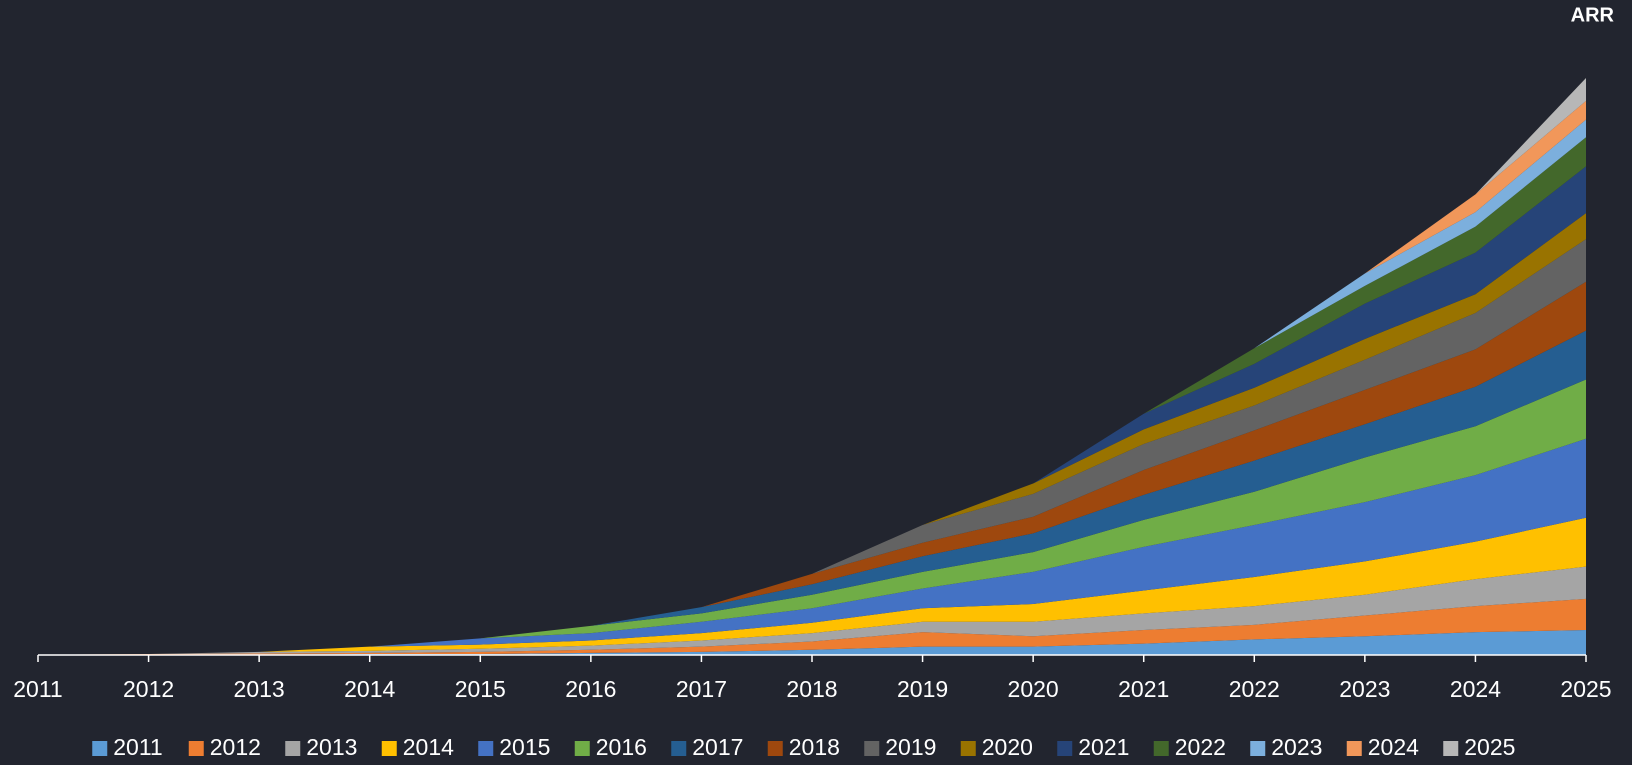  What do you see at coordinates (701, 689) in the screenshot?
I see `x-tick-label: 2017` at bounding box center [701, 689].